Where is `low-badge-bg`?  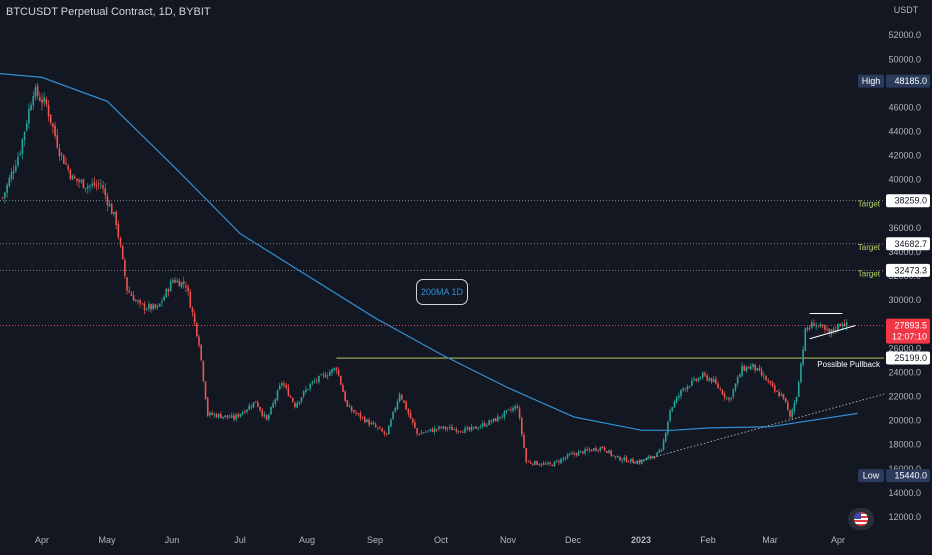
low-badge-bg is located at coordinates (908, 476).